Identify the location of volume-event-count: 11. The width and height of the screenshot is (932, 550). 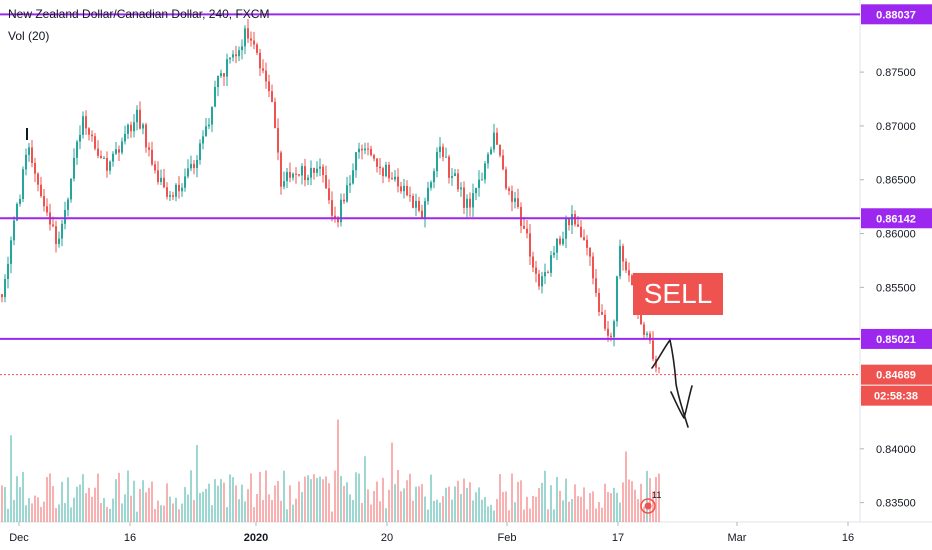
(656, 495).